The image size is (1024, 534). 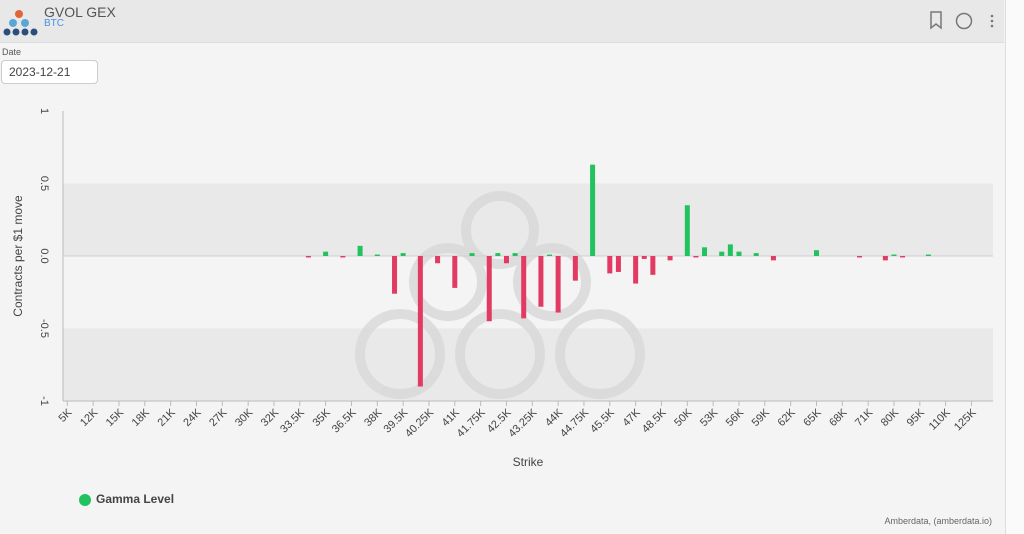 What do you see at coordinates (85, 500) in the screenshot?
I see `legend-marker` at bounding box center [85, 500].